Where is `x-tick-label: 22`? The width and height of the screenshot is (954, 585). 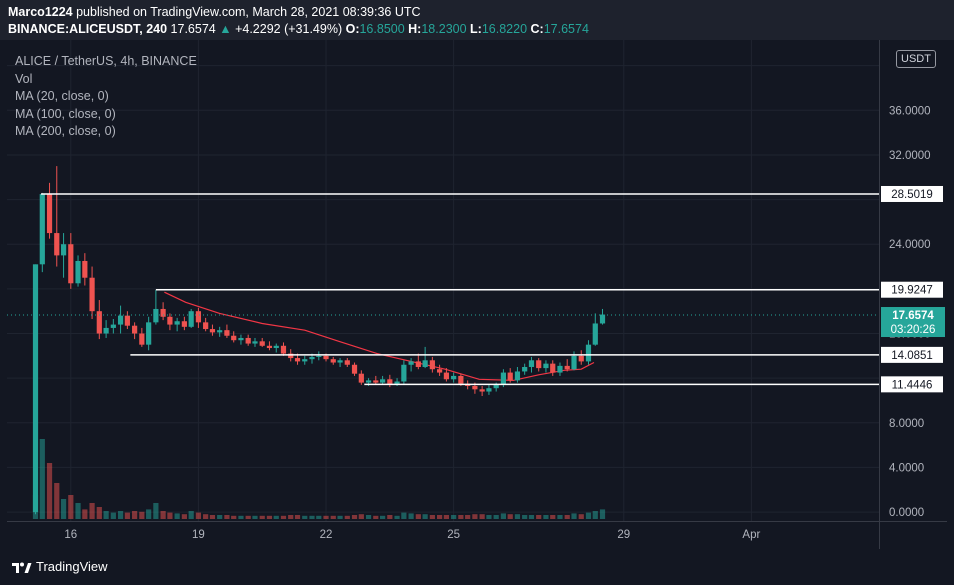 x-tick-label: 22 is located at coordinates (326, 535).